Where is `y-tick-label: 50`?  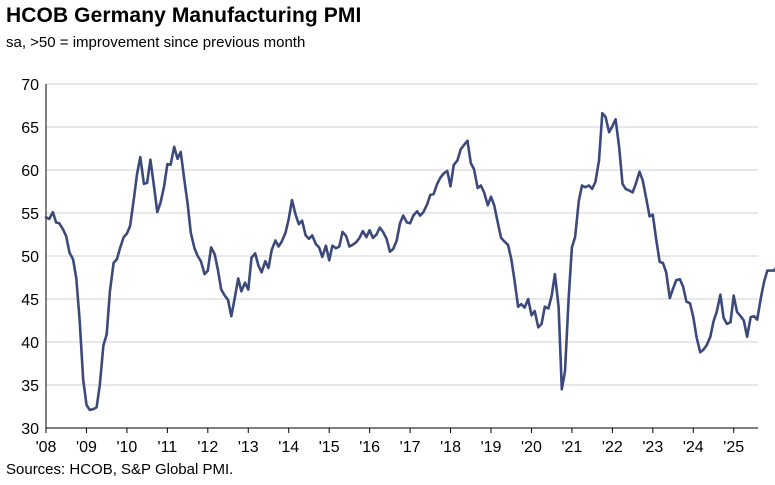
y-tick-label: 50 is located at coordinates (30, 257).